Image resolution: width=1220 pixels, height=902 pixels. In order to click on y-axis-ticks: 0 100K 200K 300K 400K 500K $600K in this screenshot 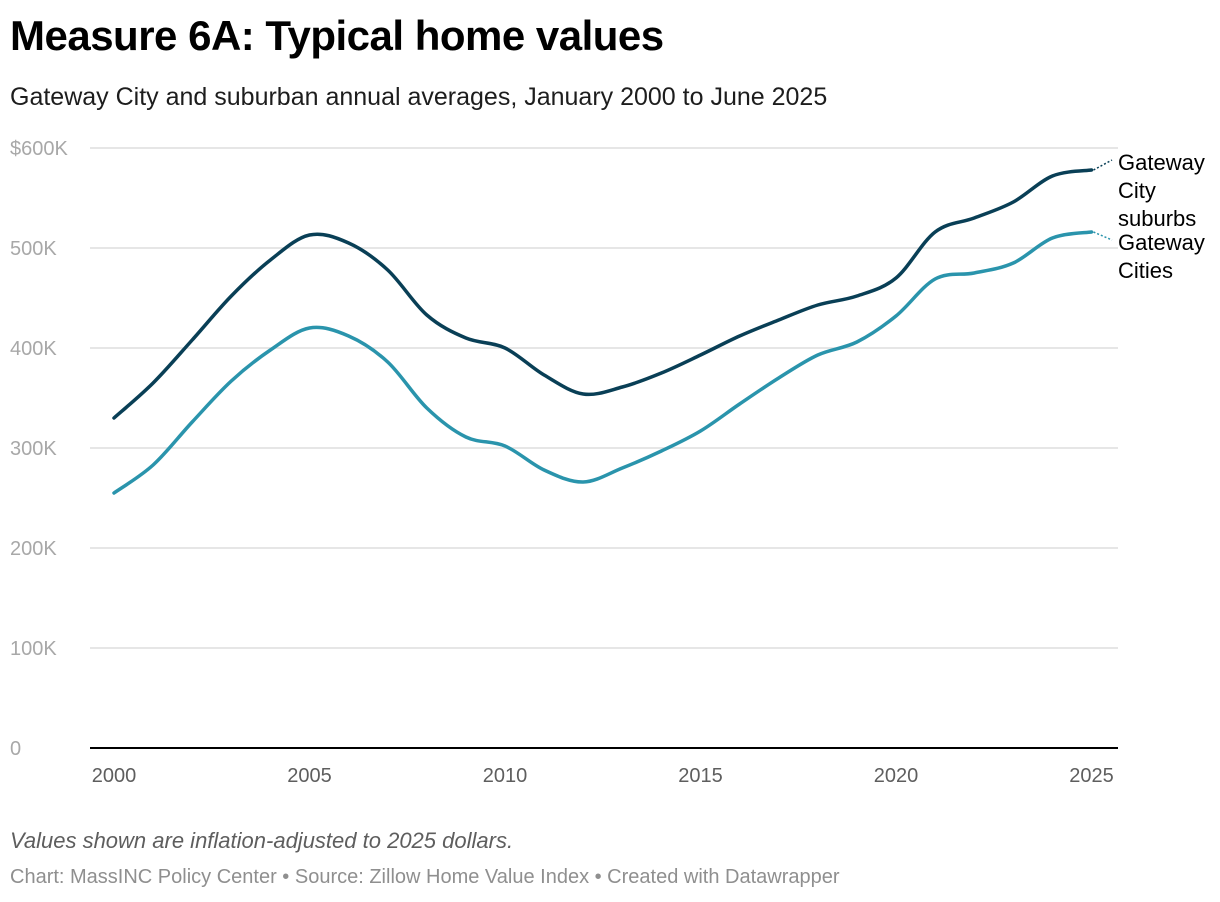, I will do `click(39, 449)`.